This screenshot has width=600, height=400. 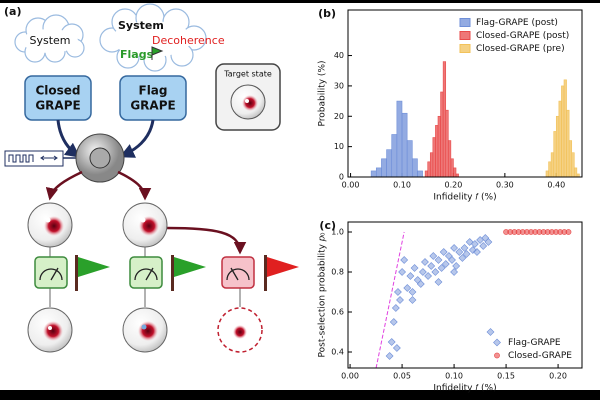 I want to click on box-label: GRAPE, so click(x=57, y=106).